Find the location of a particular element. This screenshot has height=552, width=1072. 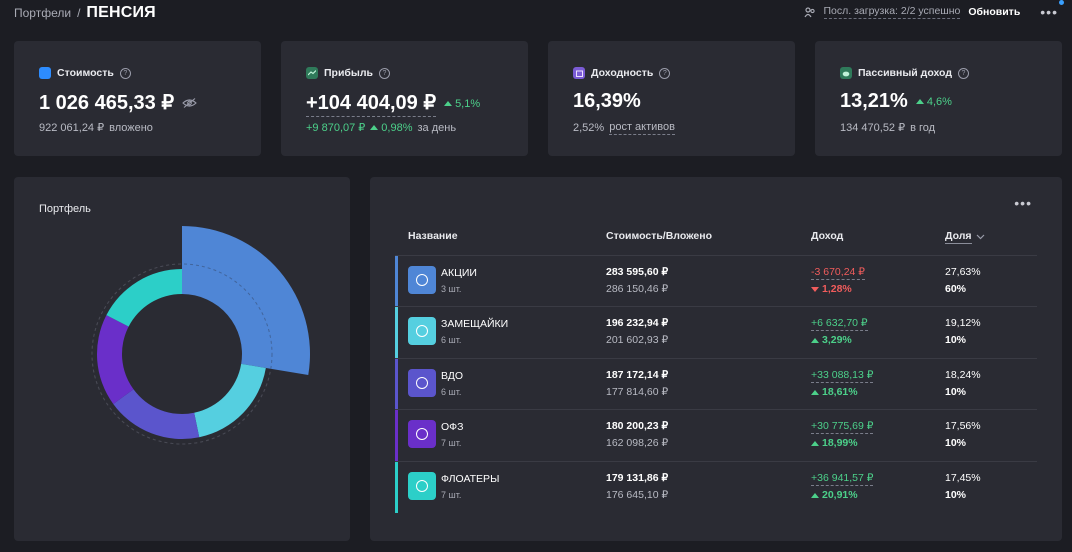

asset-income: +36 941,57 ₽ is located at coordinates (842, 479).